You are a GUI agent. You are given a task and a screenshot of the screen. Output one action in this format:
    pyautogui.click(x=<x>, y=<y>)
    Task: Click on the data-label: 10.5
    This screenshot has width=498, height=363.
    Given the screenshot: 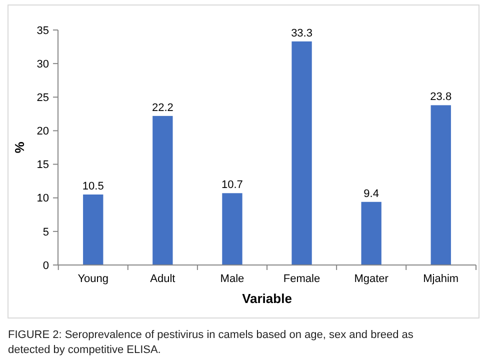 What is the action you would take?
    pyautogui.click(x=93, y=186)
    